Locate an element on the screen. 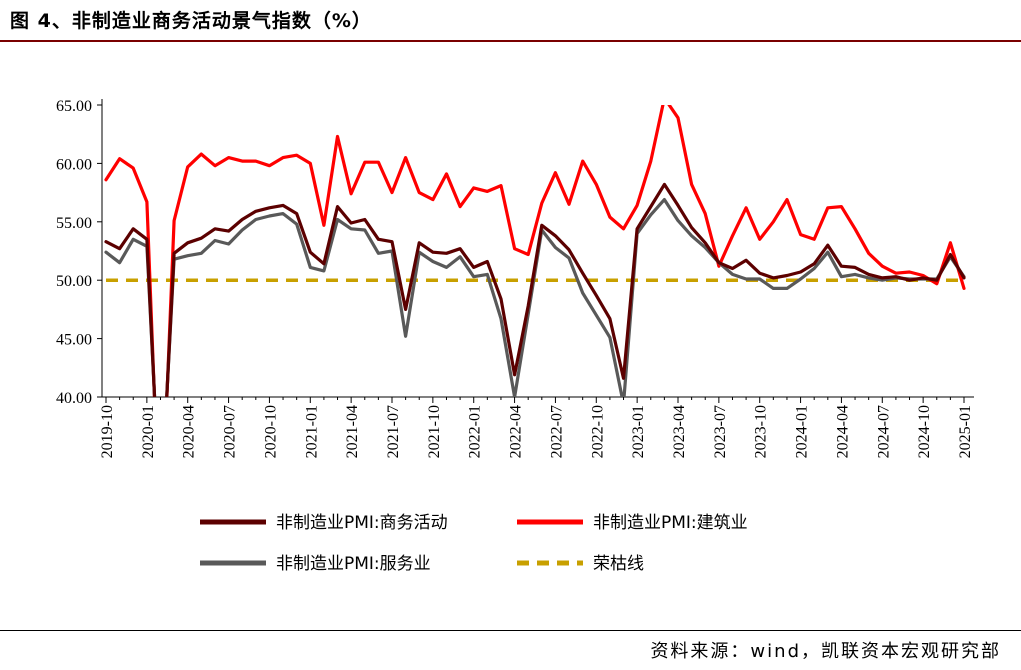 This screenshot has height=670, width=1021. x-tick-label: 2025-01 is located at coordinates (965, 431).